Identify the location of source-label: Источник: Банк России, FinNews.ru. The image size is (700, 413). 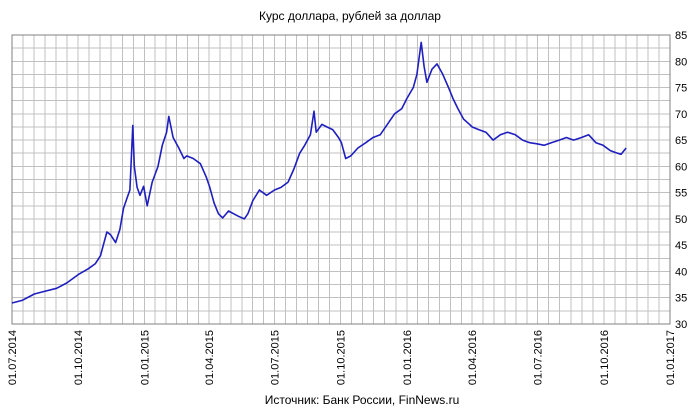
(362, 400).